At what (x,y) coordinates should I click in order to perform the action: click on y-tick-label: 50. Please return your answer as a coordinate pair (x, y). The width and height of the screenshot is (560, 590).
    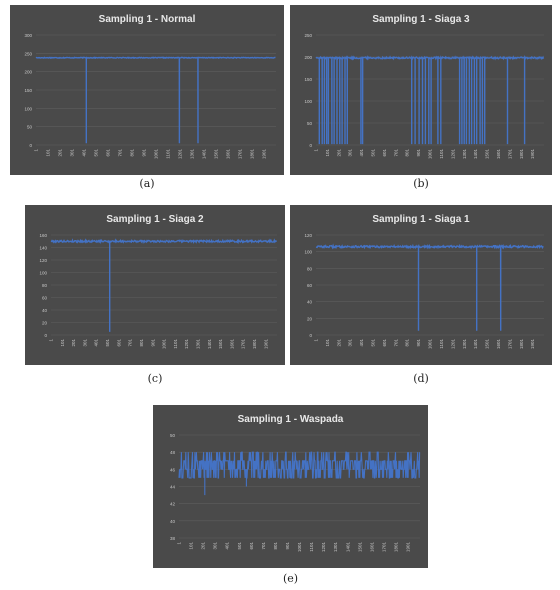
    Looking at the image, I should click on (173, 435).